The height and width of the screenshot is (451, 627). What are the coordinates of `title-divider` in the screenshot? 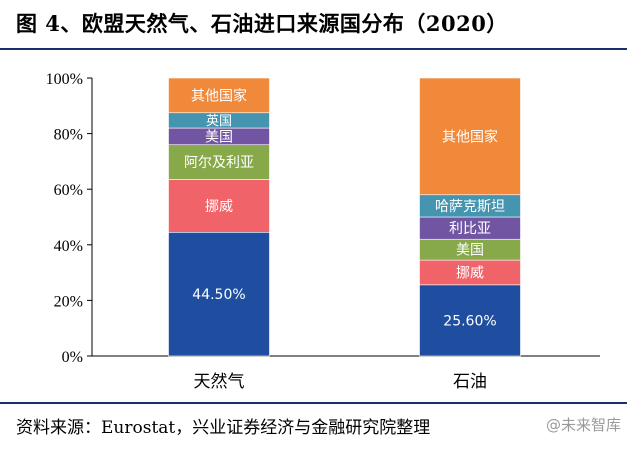 It's located at (313, 49).